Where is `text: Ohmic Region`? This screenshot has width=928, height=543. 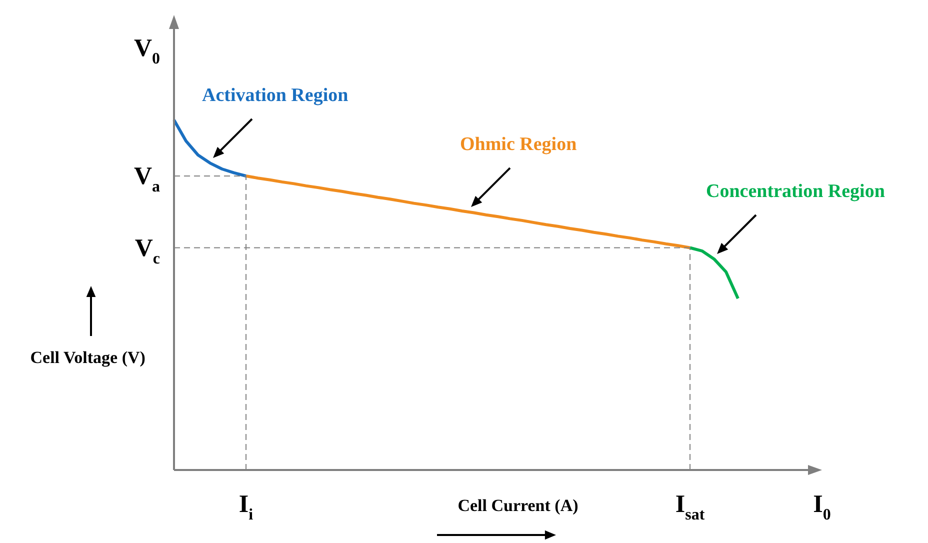
text: Ohmic Region is located at coordinates (519, 144).